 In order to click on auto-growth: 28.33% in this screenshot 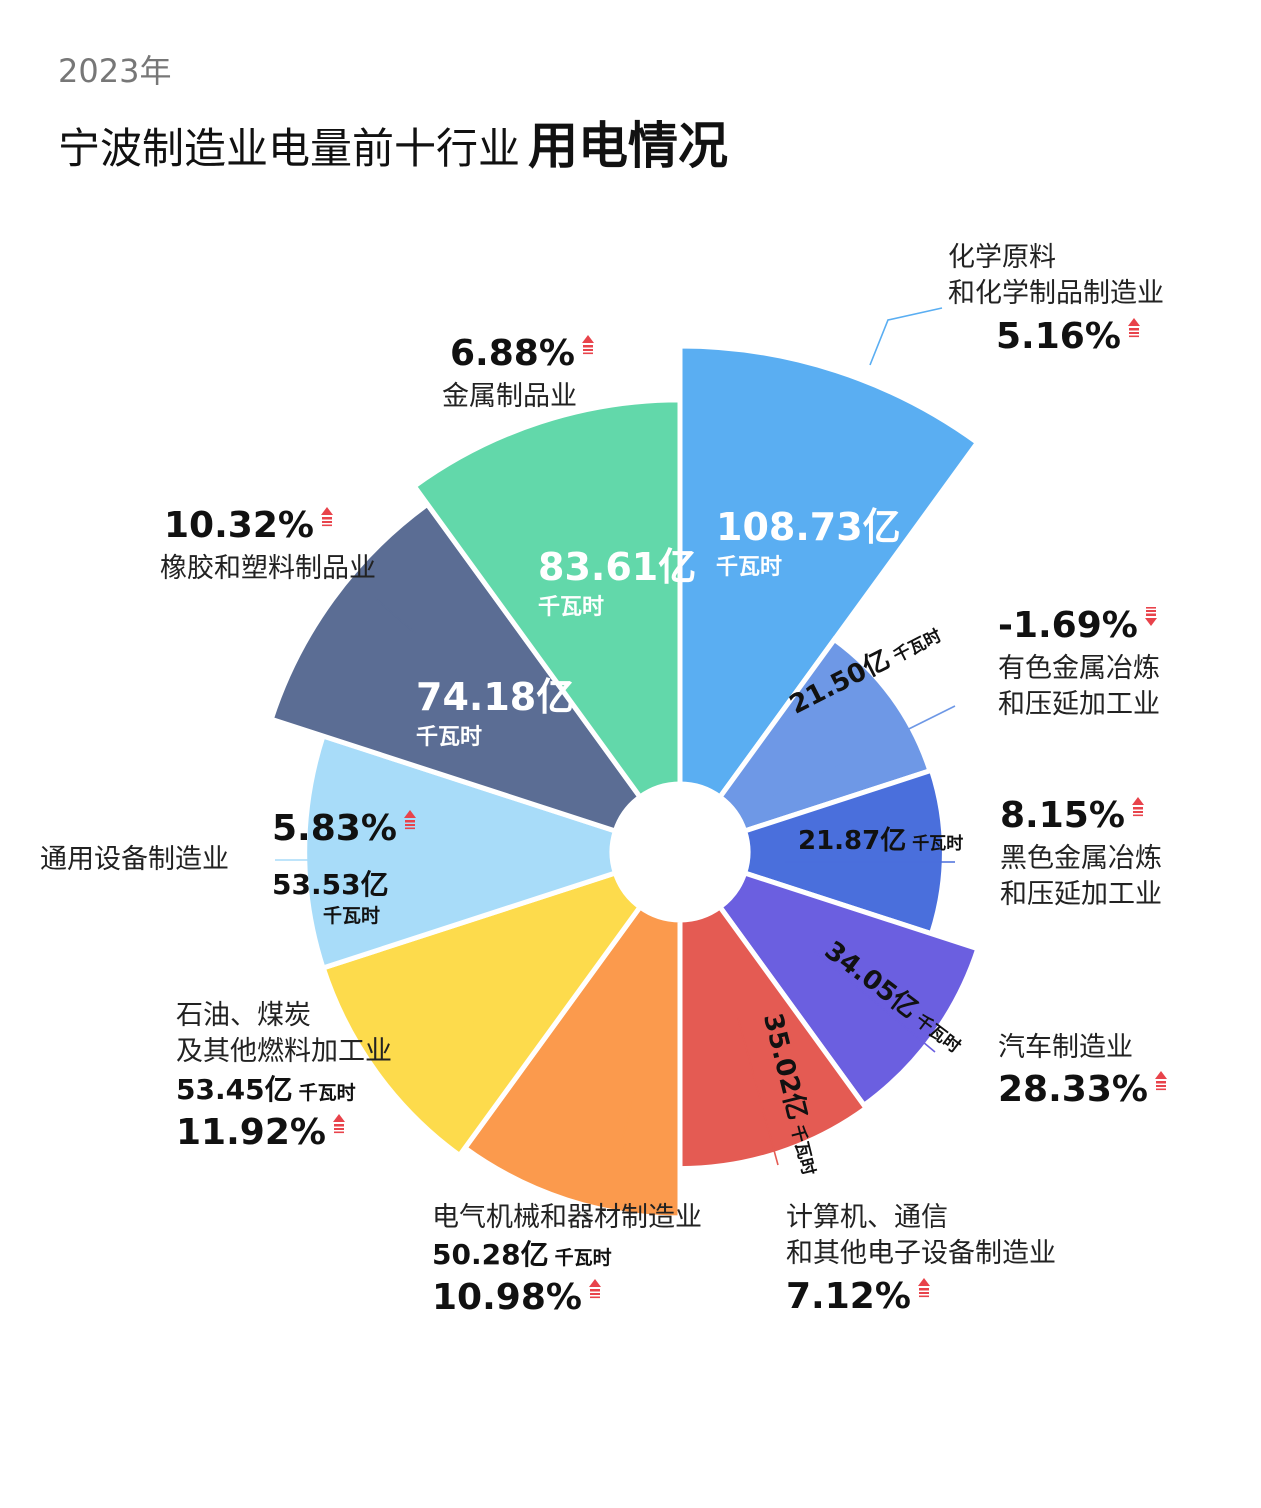, I will do `click(1073, 1090)`.